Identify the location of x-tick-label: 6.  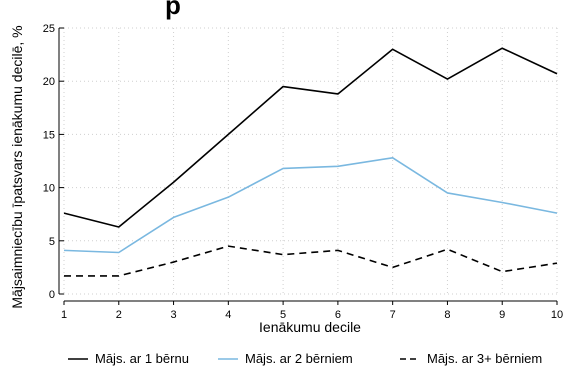
(338, 315).